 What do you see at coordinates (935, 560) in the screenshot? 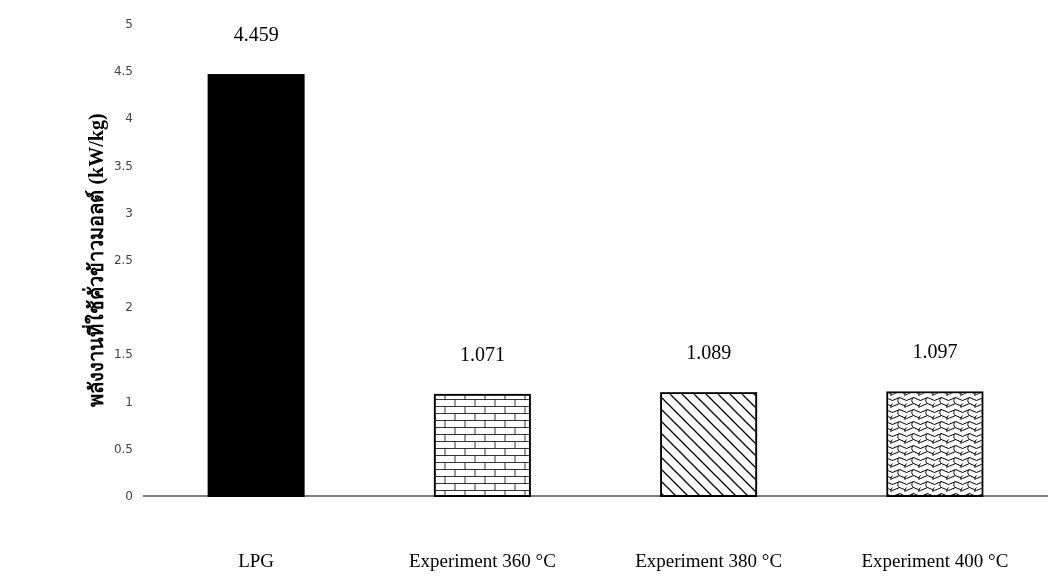
I see `x-tick-label: Experiment 400 °C` at bounding box center [935, 560].